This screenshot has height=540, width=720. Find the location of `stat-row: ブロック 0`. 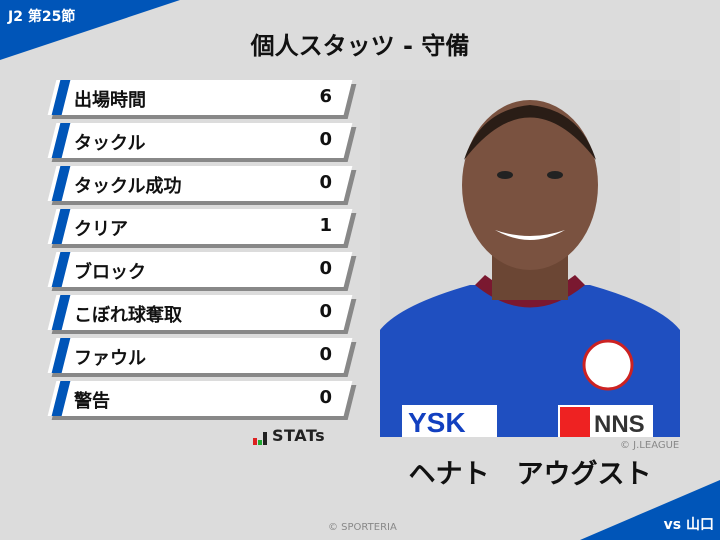

stat-row: ブロック 0 is located at coordinates (202, 271).